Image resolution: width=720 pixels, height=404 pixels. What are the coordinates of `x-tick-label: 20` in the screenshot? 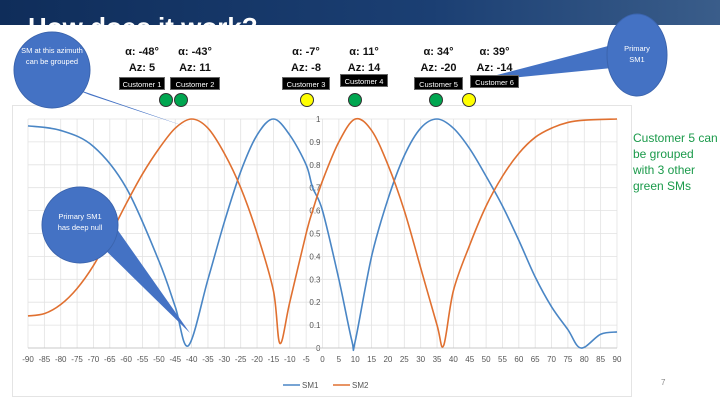 It's located at (387, 359).